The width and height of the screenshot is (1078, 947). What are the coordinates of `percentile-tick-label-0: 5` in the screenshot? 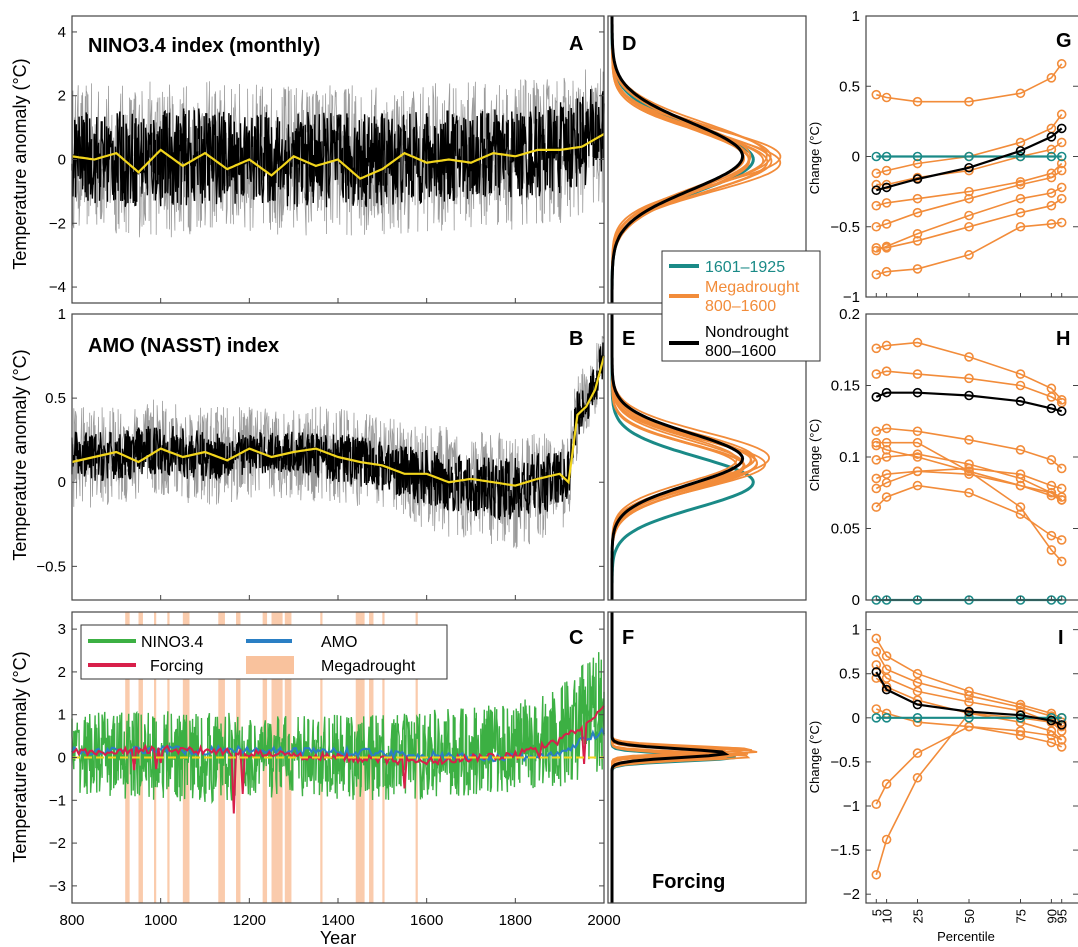 It's located at (876, 912).